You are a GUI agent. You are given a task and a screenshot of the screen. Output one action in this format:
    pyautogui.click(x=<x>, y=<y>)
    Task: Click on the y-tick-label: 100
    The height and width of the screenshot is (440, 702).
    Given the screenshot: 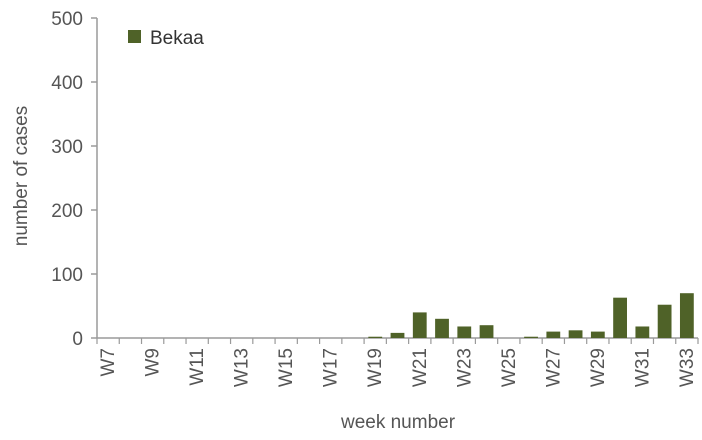 What is the action you would take?
    pyautogui.click(x=67, y=275)
    